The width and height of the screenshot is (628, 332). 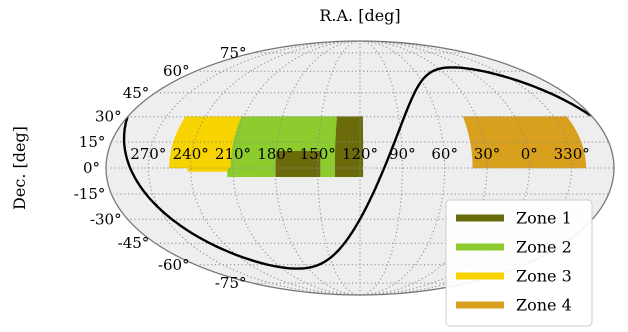 What do you see at coordinates (233, 154) in the screenshot?
I see `ra-tick-label: 210°` at bounding box center [233, 154].